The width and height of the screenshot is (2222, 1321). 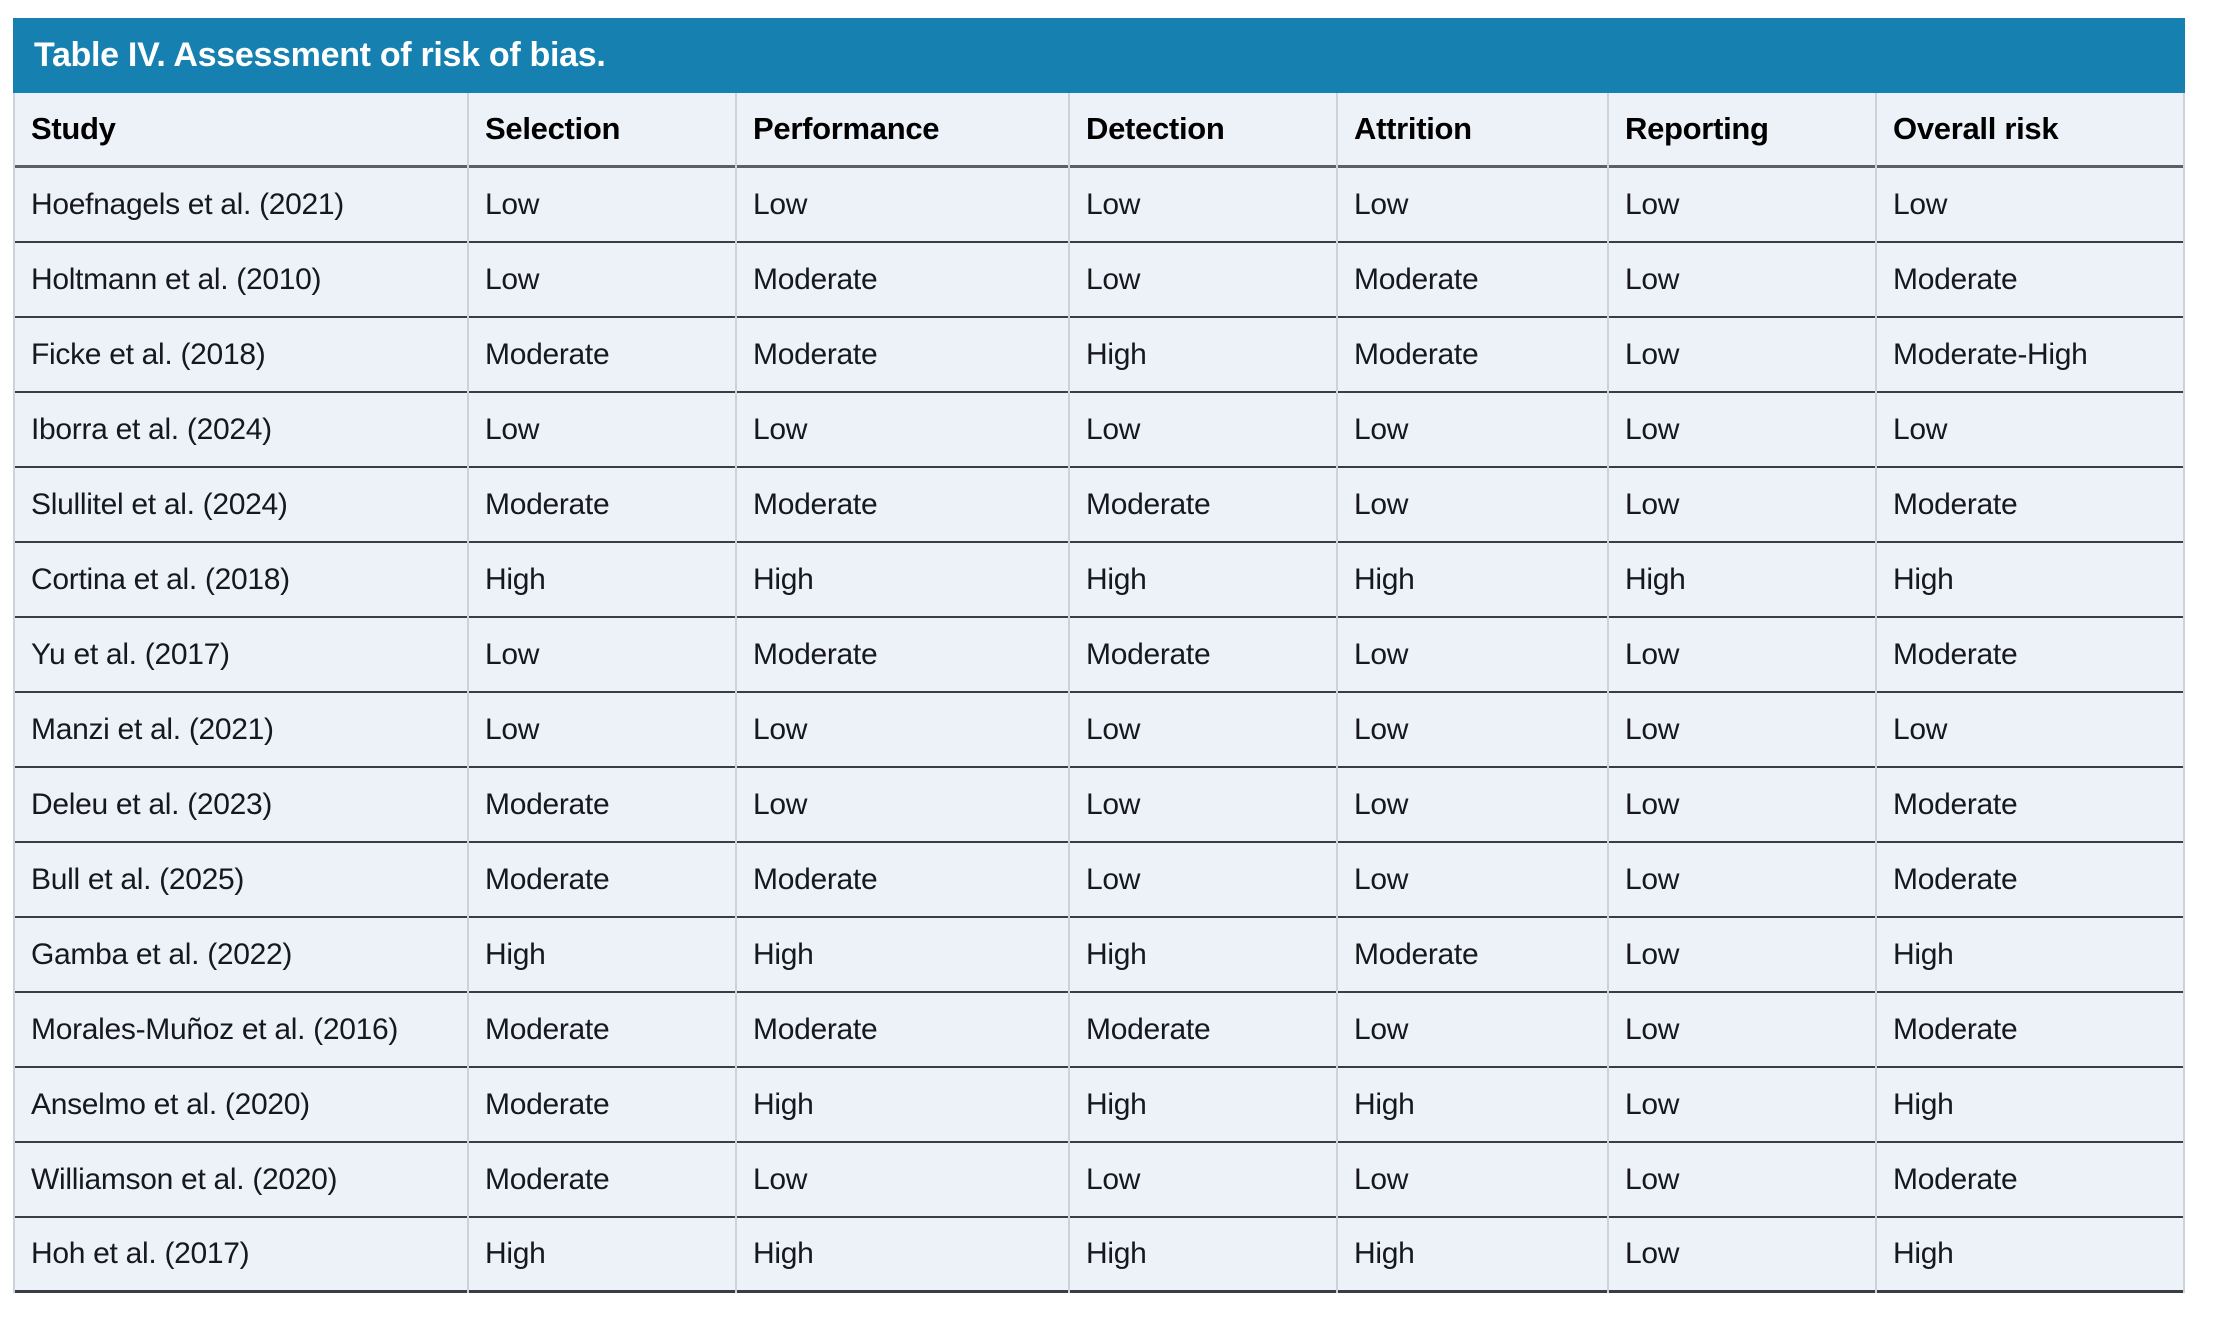 What do you see at coordinates (2030, 355) in the screenshot?
I see `rating-cell: Moderate-High` at bounding box center [2030, 355].